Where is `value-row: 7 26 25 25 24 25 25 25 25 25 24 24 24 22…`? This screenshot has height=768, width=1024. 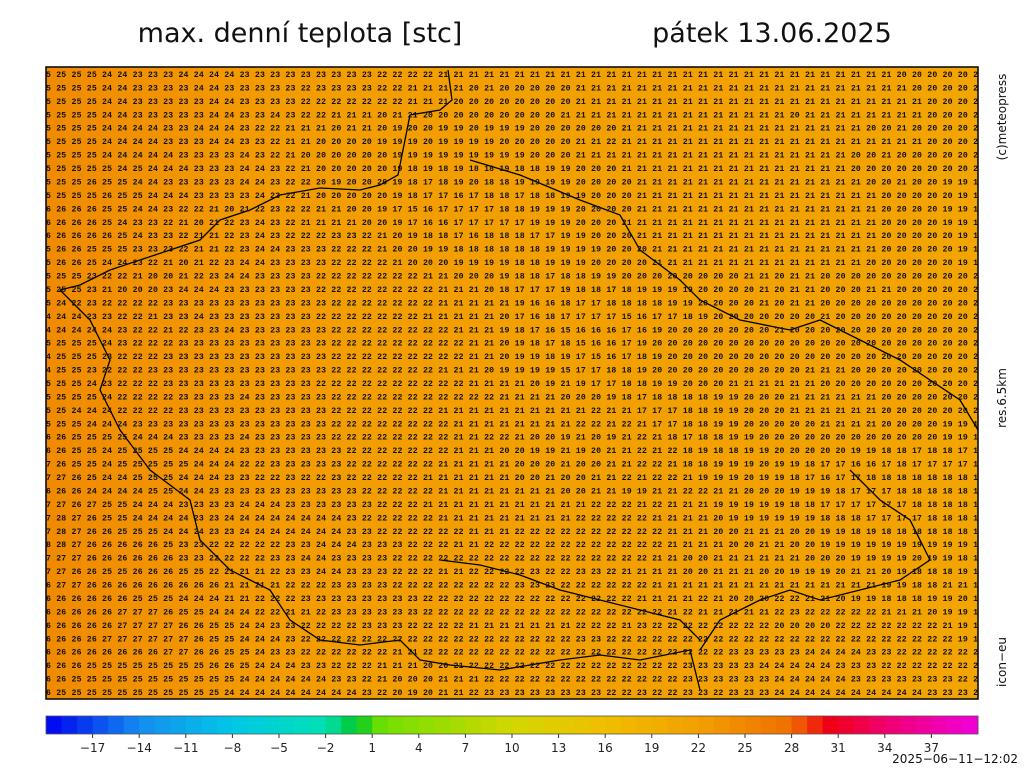
value-row: 7 26 25 25 24 25 25 25 25 25 24 24 24 22… is located at coordinates (512, 465).